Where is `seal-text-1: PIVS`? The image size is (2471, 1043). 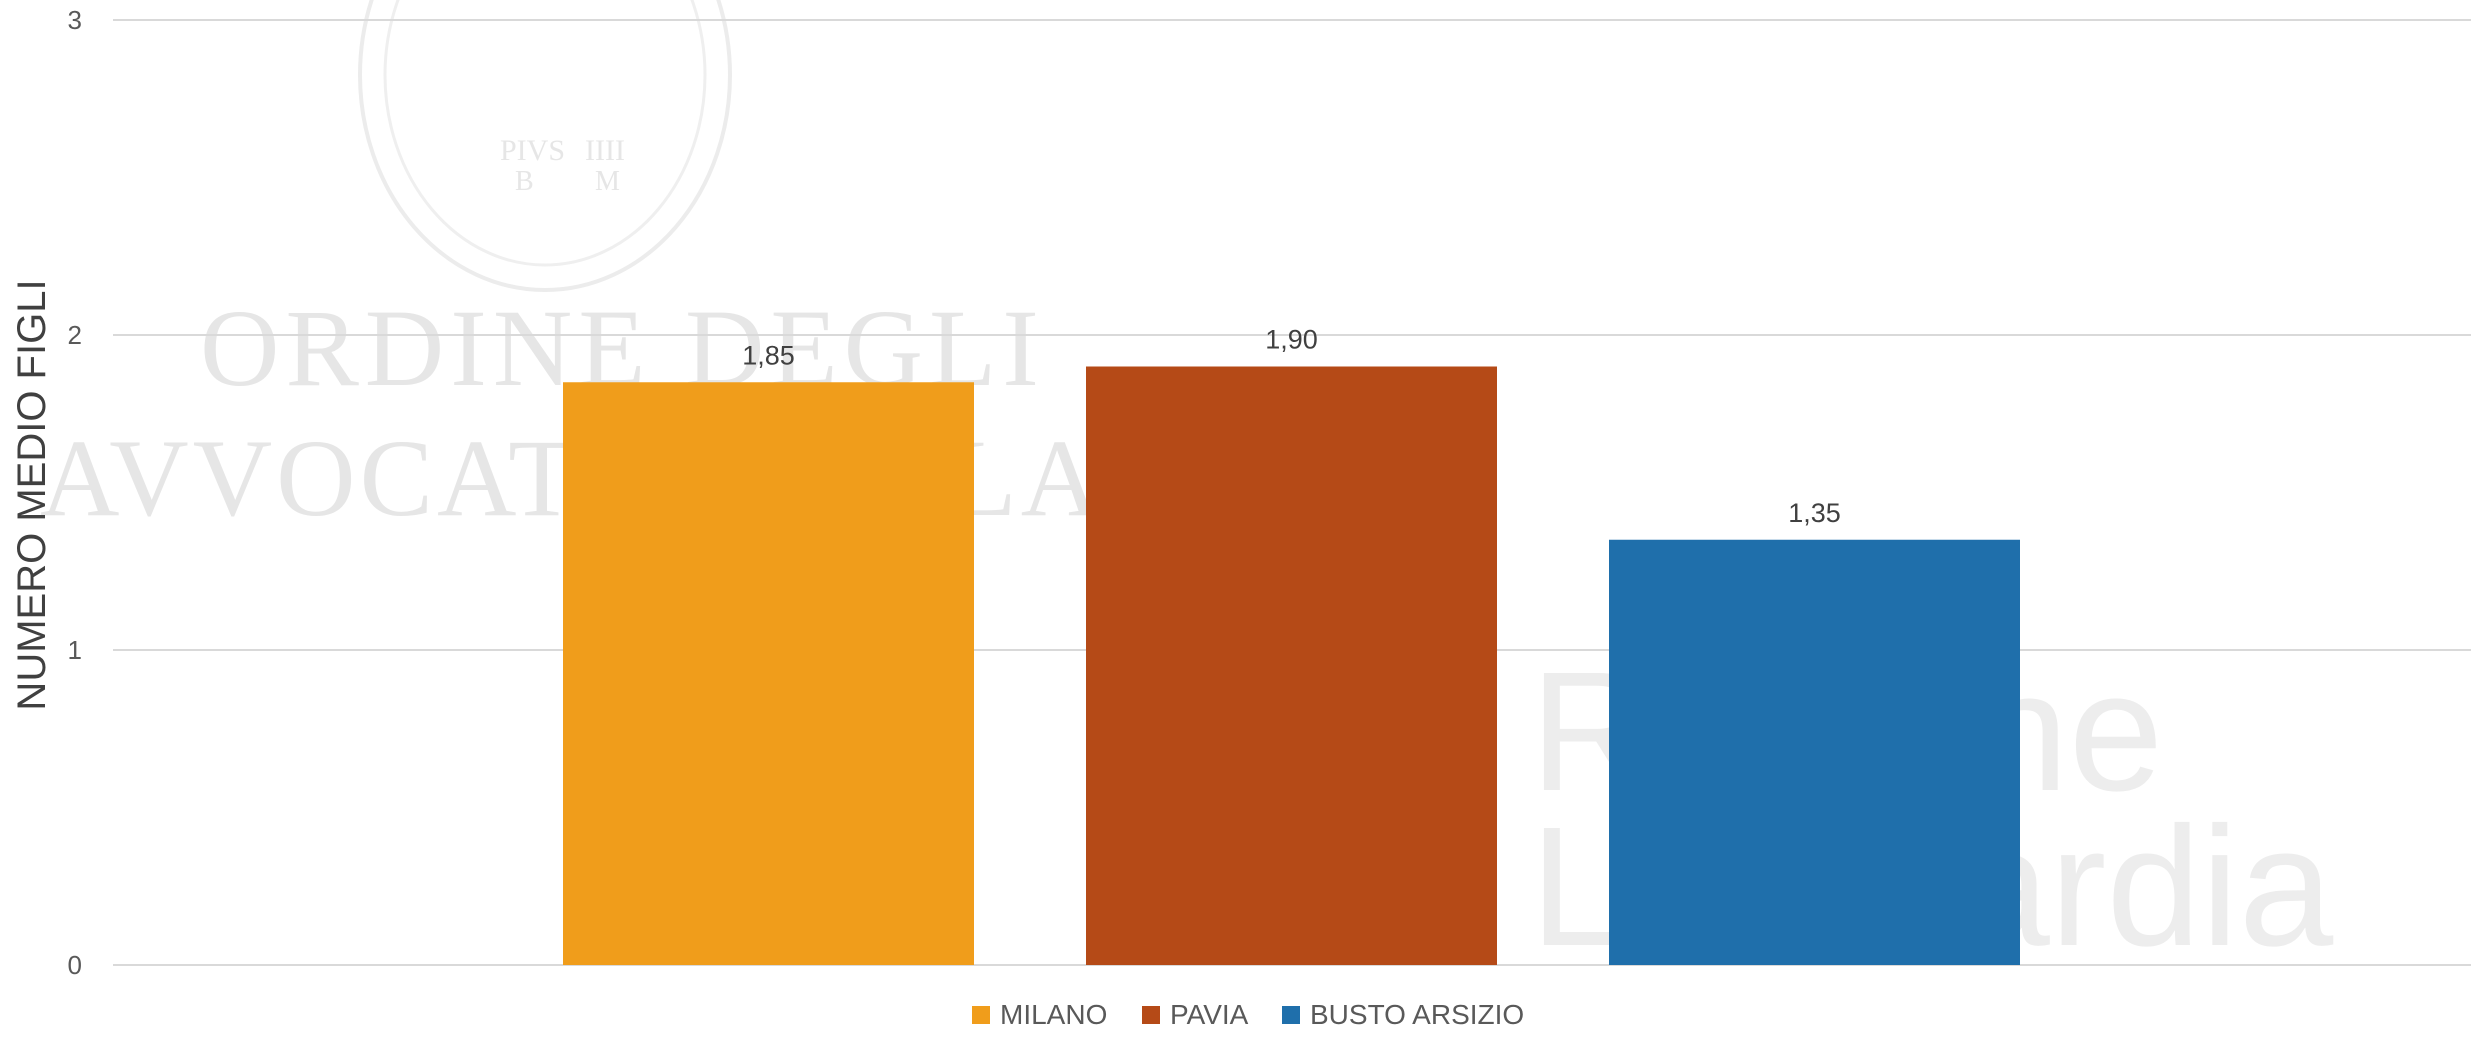
seal-text-1: PIVS is located at coordinates (532, 150).